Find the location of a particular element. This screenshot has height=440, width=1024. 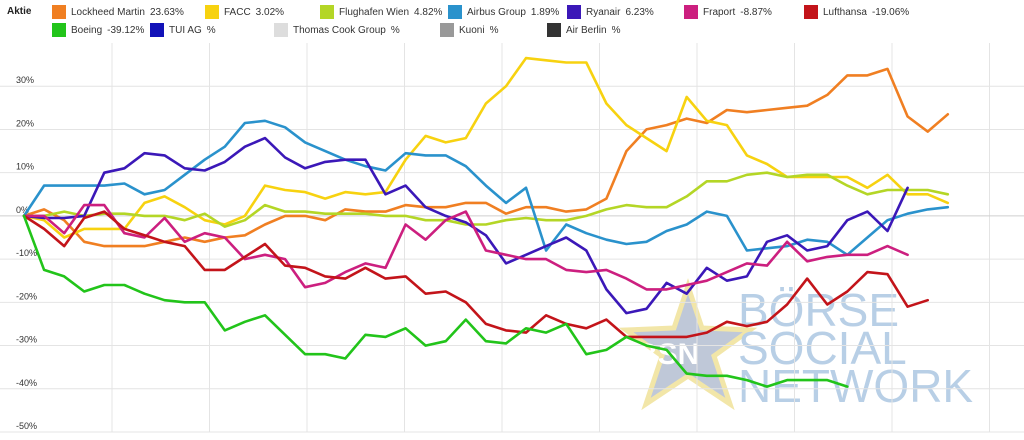

legend-header: Aktie is located at coordinates (19, 11).